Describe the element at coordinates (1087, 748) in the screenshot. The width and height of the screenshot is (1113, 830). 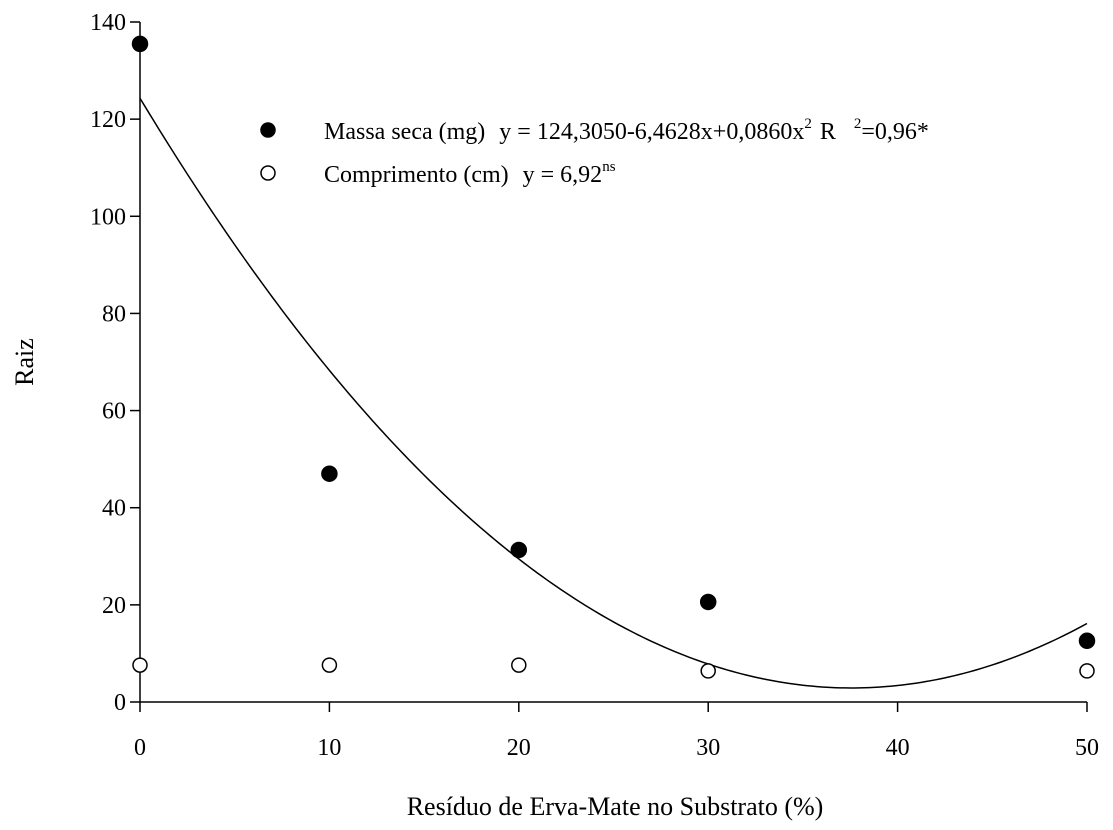
I see `x-tick-label: 50` at that location.